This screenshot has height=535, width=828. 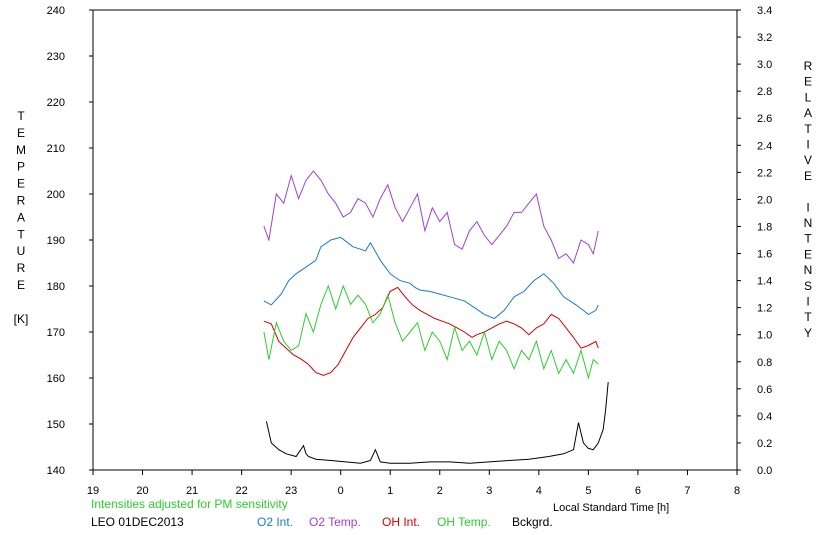 What do you see at coordinates (808, 97) in the screenshot?
I see `y2-axis-label-char: L` at bounding box center [808, 97].